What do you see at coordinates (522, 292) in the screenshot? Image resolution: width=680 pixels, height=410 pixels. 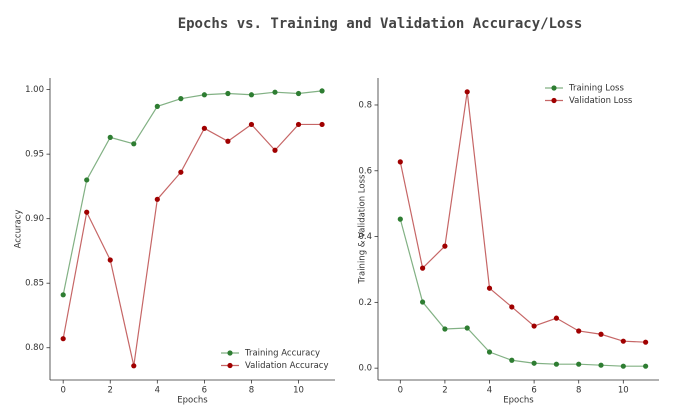 I see `series-line` at bounding box center [522, 292].